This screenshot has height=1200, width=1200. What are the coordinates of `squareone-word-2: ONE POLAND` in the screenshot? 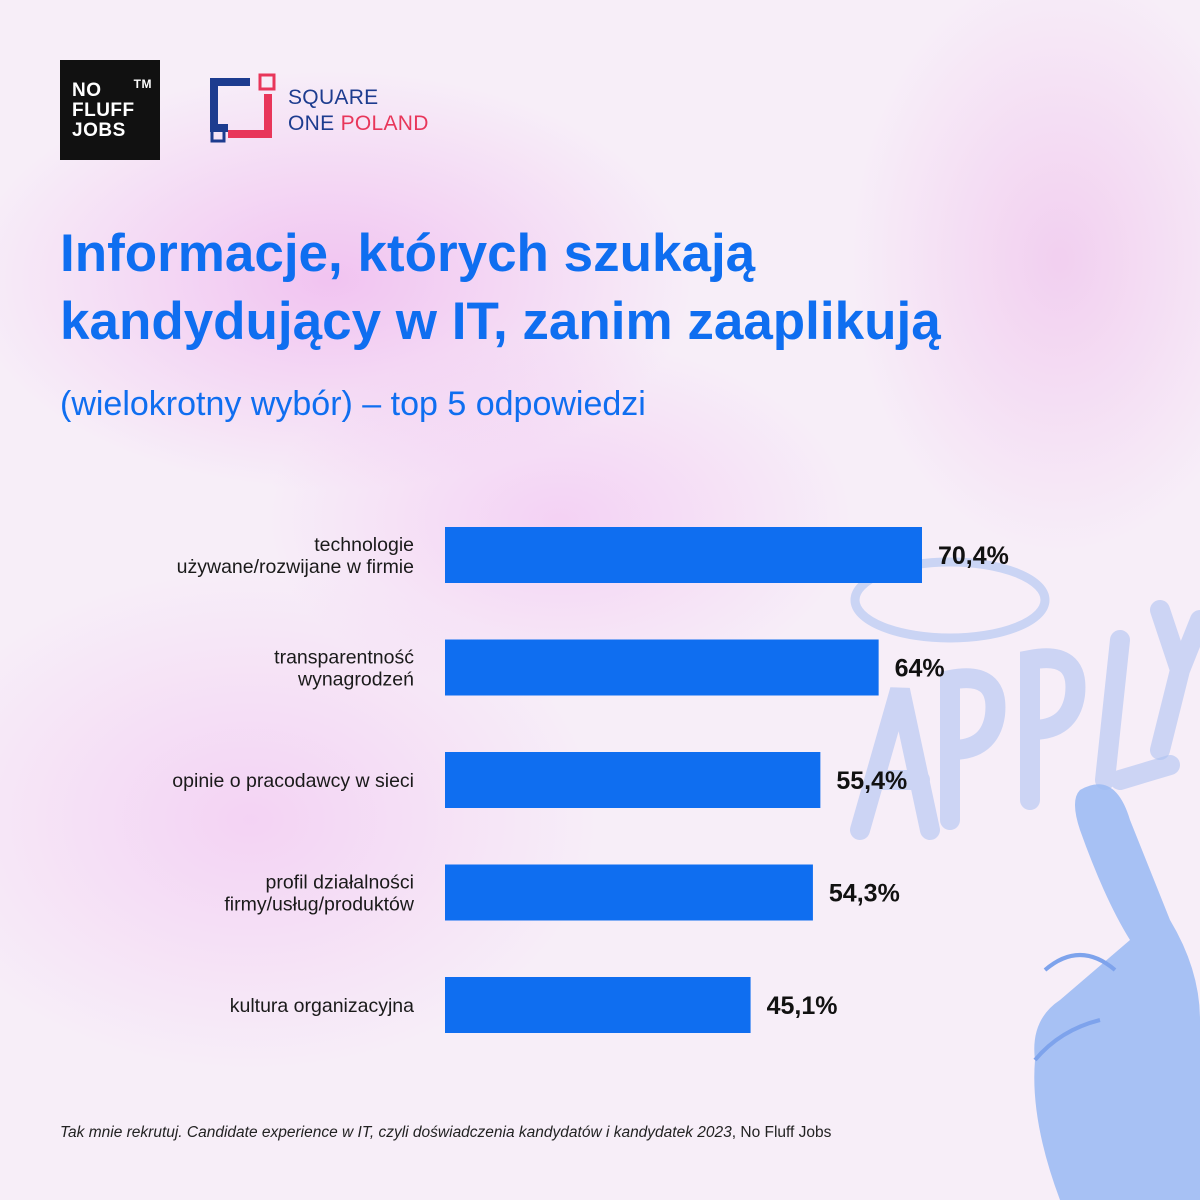 It's located at (358, 124).